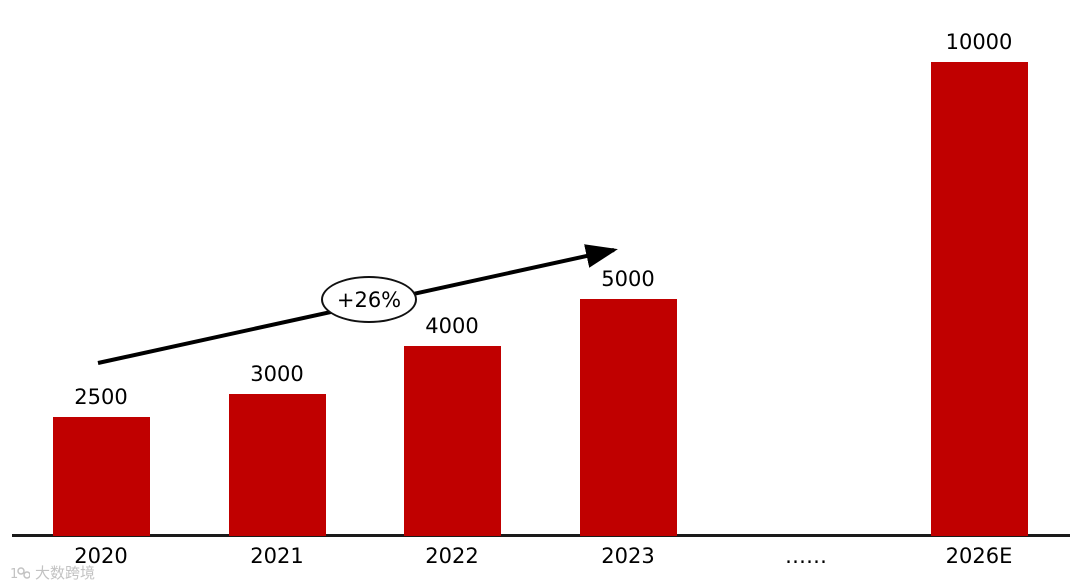 The height and width of the screenshot is (588, 1080). I want to click on x-axis-line, so click(541, 535).